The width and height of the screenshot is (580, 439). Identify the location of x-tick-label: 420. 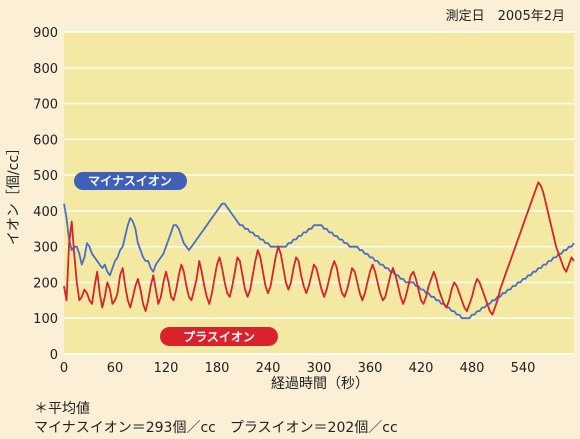
(421, 368).